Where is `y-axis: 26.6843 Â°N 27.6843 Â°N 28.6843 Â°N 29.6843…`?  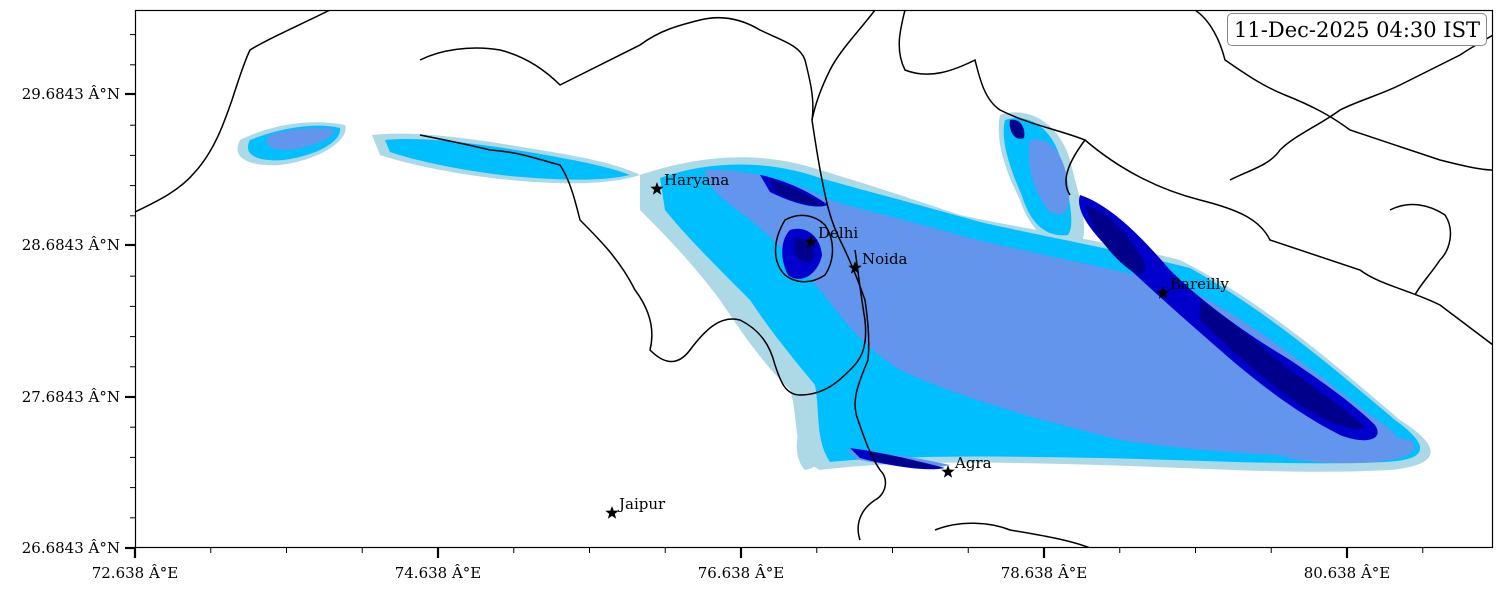 y-axis: 26.6843 Â°N 27.6843 Â°N 28.6843 Â°N 29.6843… is located at coordinates (78, 295).